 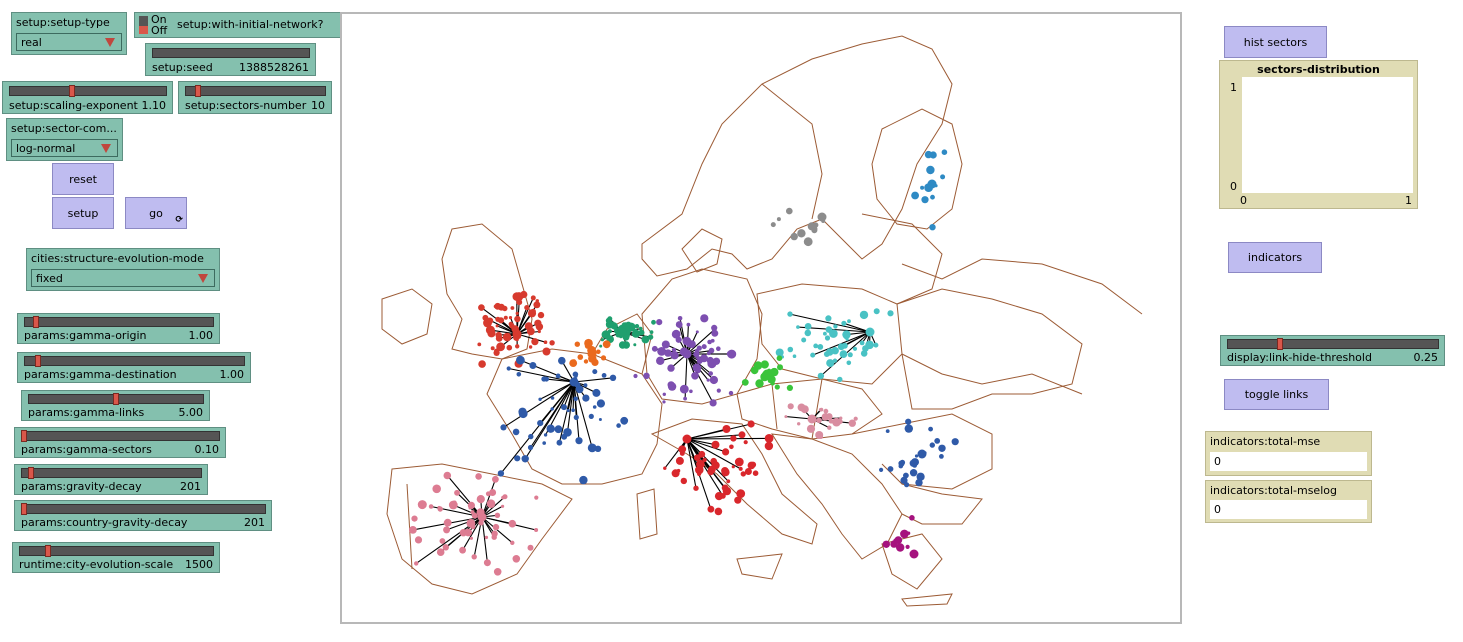 What do you see at coordinates (143, 25) in the screenshot?
I see `switch-track` at bounding box center [143, 25].